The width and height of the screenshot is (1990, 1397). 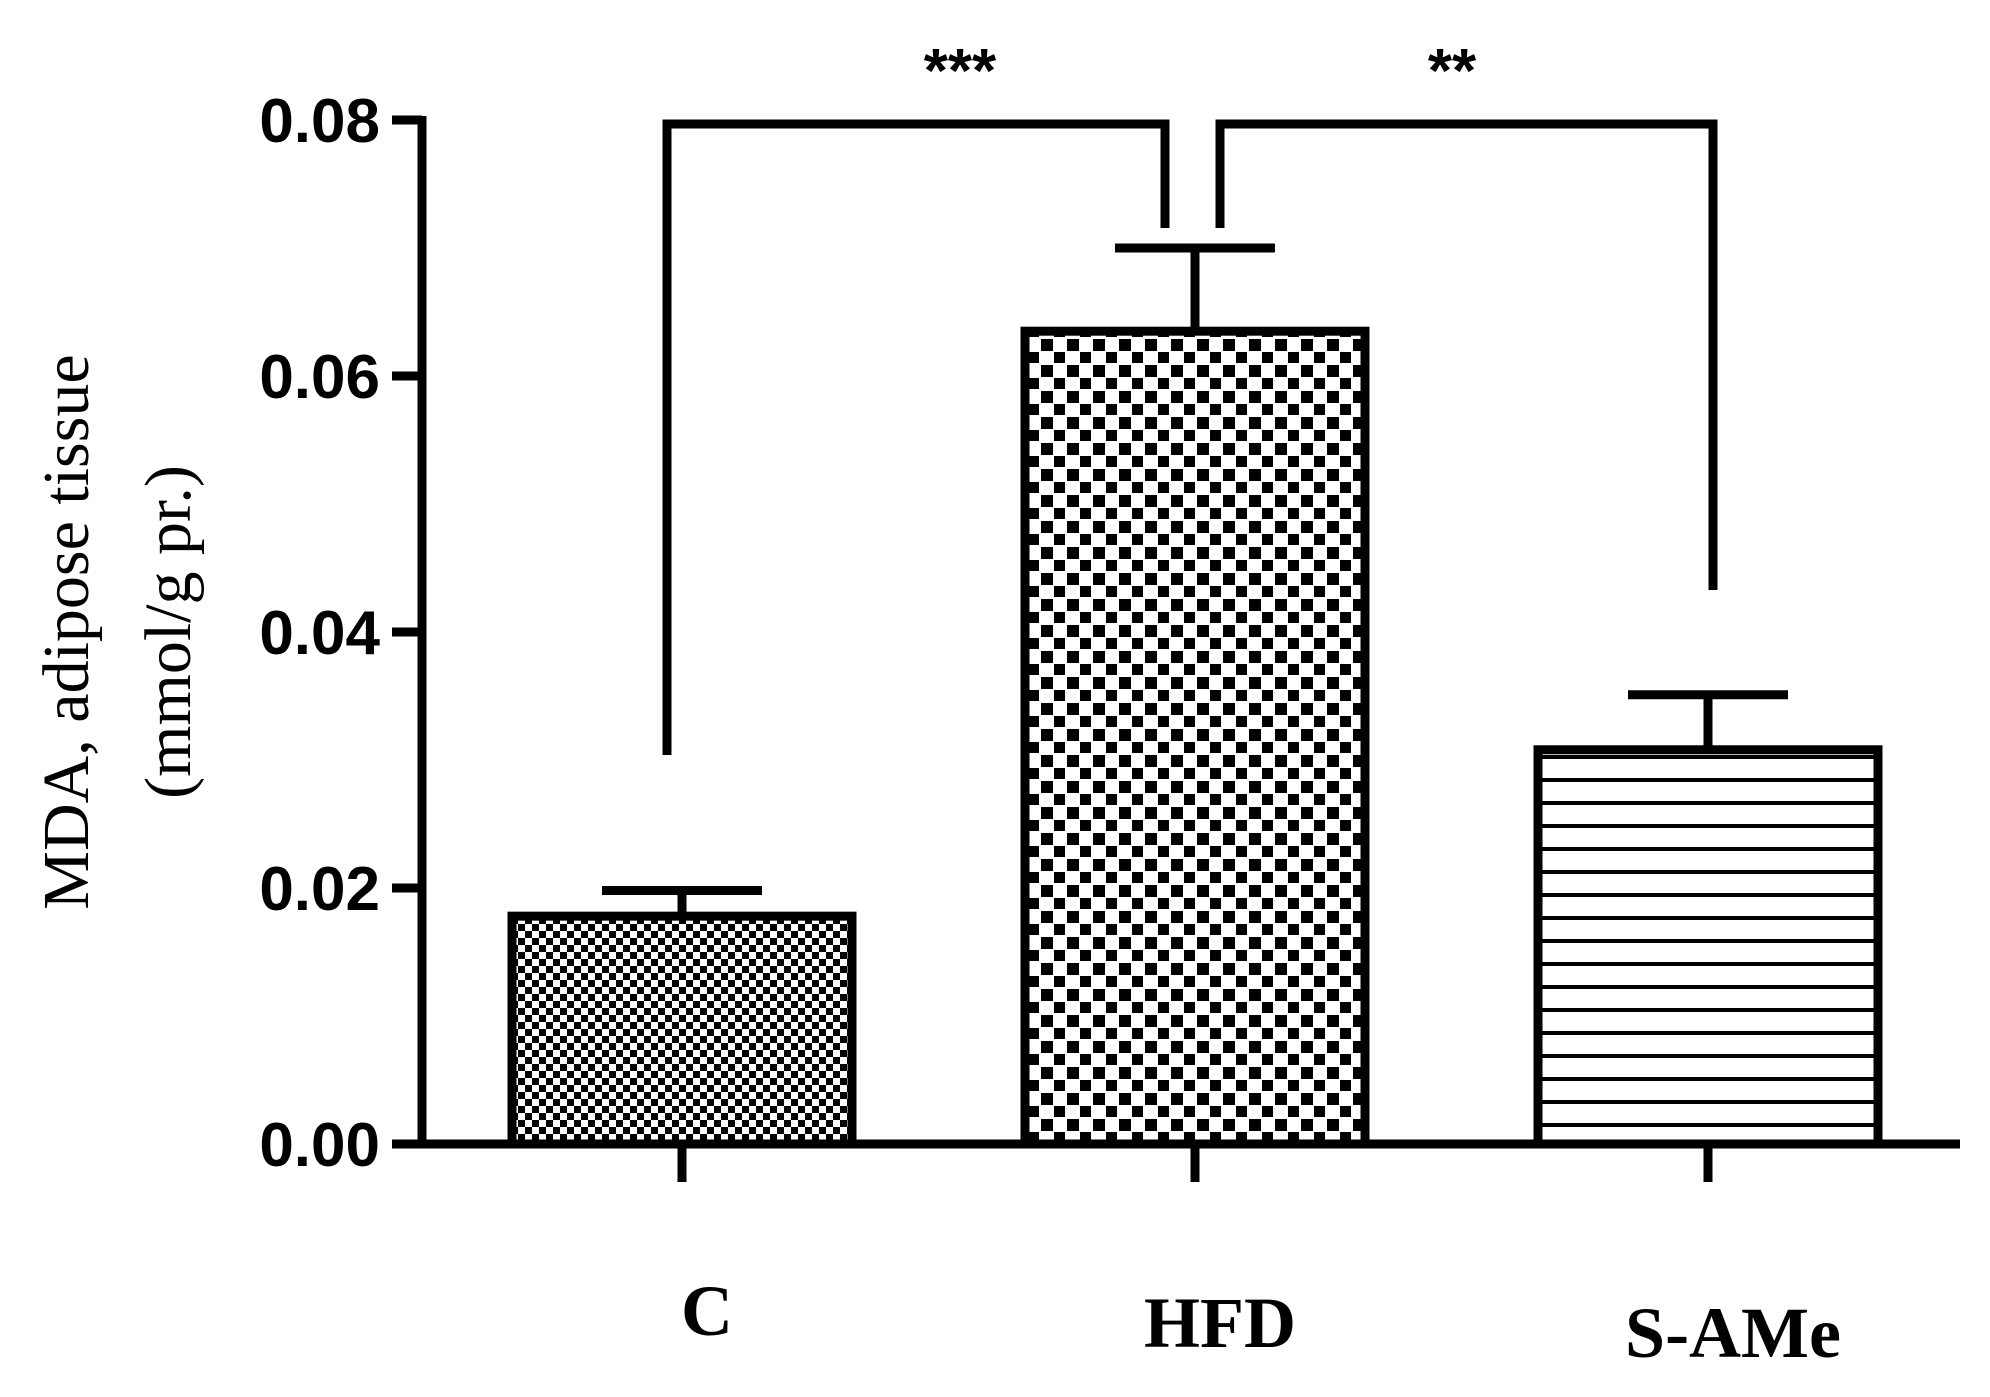 What do you see at coordinates (319, 889) in the screenshot?
I see `y-tick-label: 0.02` at bounding box center [319, 889].